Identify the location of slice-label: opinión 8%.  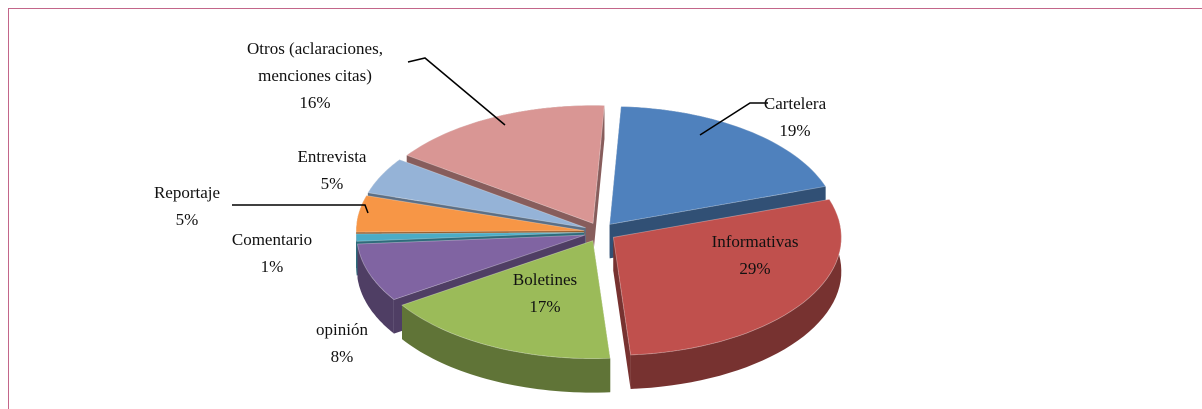
(342, 343).